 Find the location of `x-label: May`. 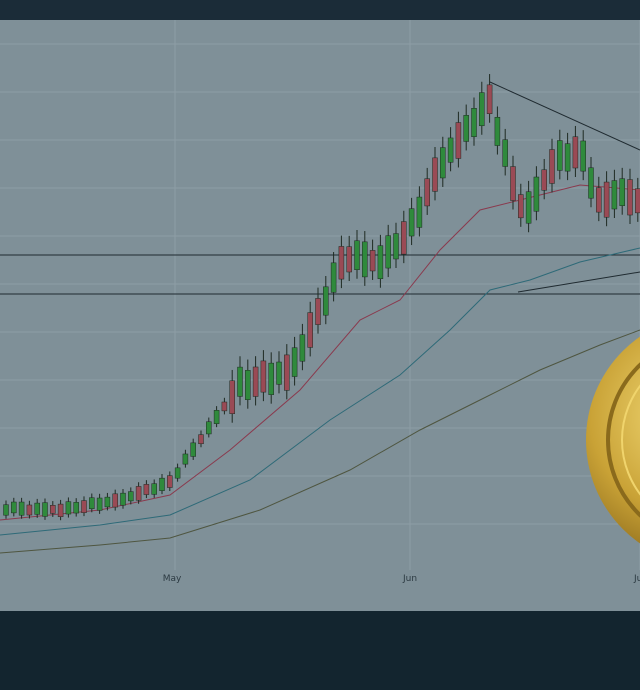

x-label: May is located at coordinates (172, 579).